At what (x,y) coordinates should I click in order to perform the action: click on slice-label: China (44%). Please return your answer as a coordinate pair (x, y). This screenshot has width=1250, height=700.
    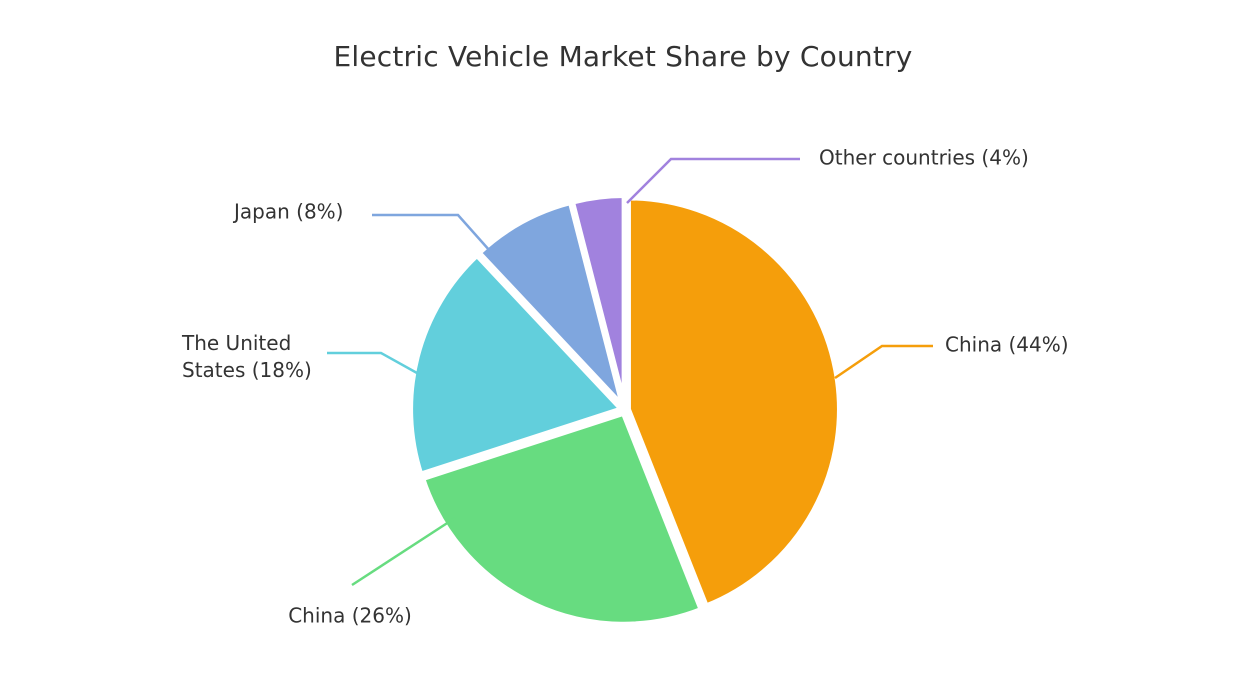
    Looking at the image, I should click on (1007, 345).